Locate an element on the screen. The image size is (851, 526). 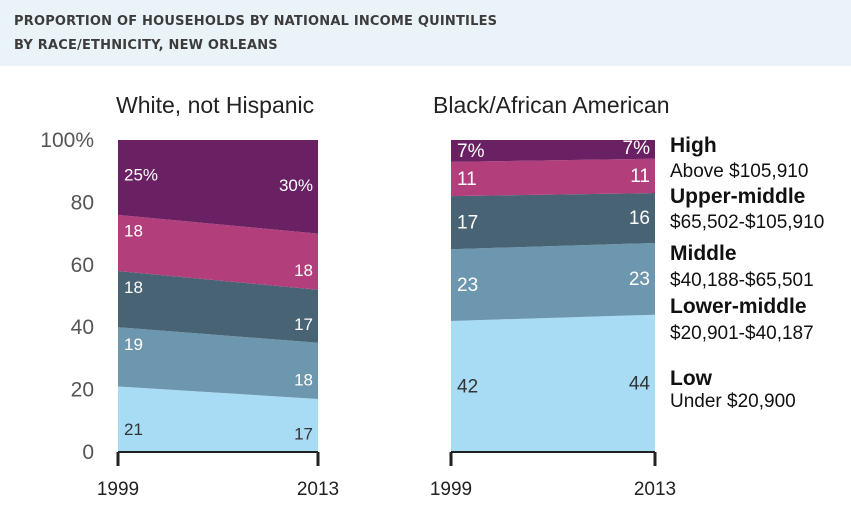
y-tick-label: 0 is located at coordinates (88, 452).